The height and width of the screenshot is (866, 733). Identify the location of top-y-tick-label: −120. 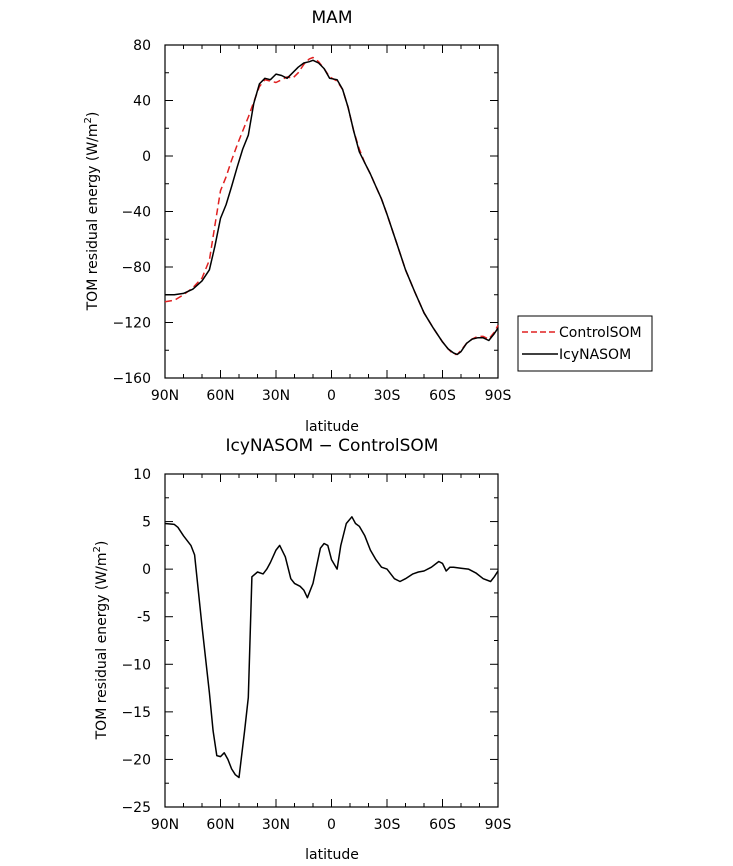
(132, 324).